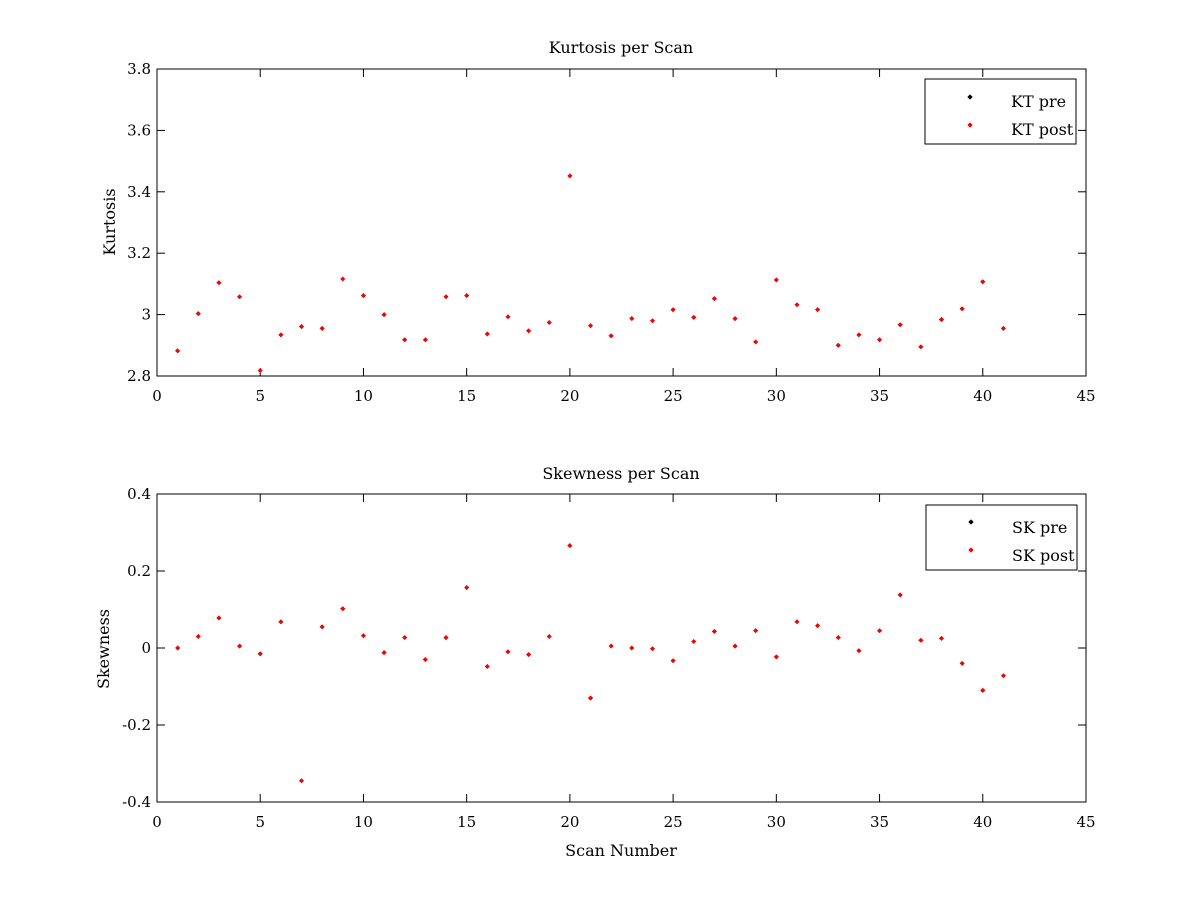  I want to click on skewness-x-tick-label: 20, so click(569, 822).